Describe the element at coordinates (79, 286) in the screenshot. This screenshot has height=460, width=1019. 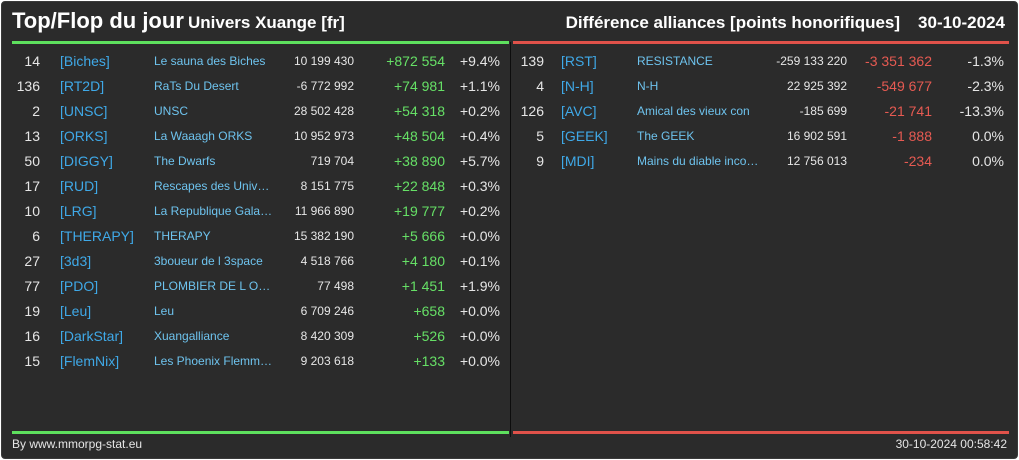
I see `alliance-tag-link: [PDO]` at that location.